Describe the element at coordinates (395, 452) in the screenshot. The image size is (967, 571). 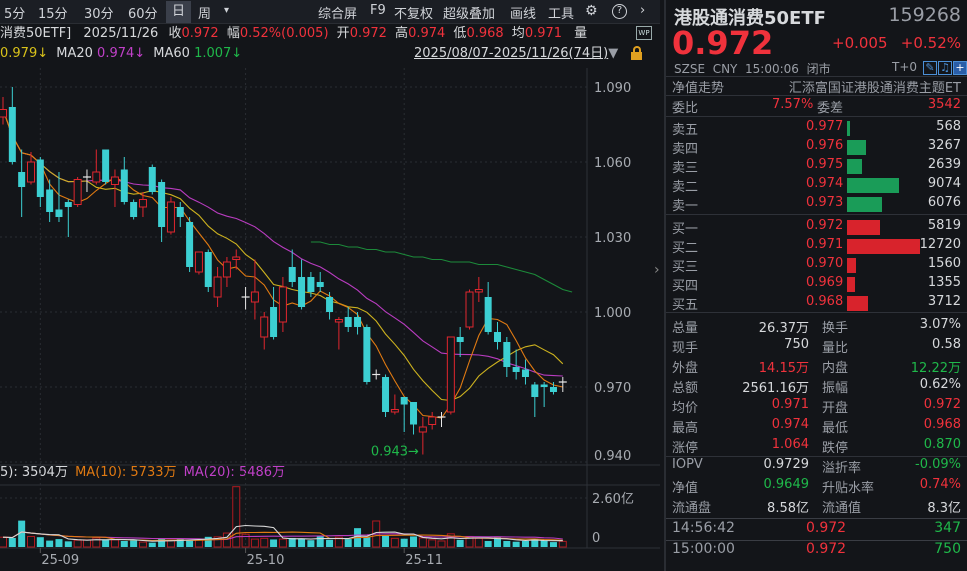
I see `min-price-annotation: 0.943→` at that location.